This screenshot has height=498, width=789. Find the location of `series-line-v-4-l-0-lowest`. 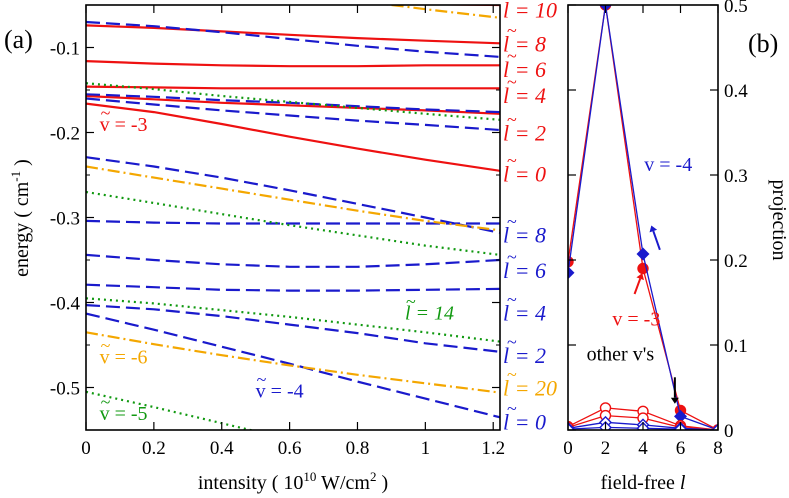

series-line-v-4-l-0-lowest is located at coordinates (293, 365).